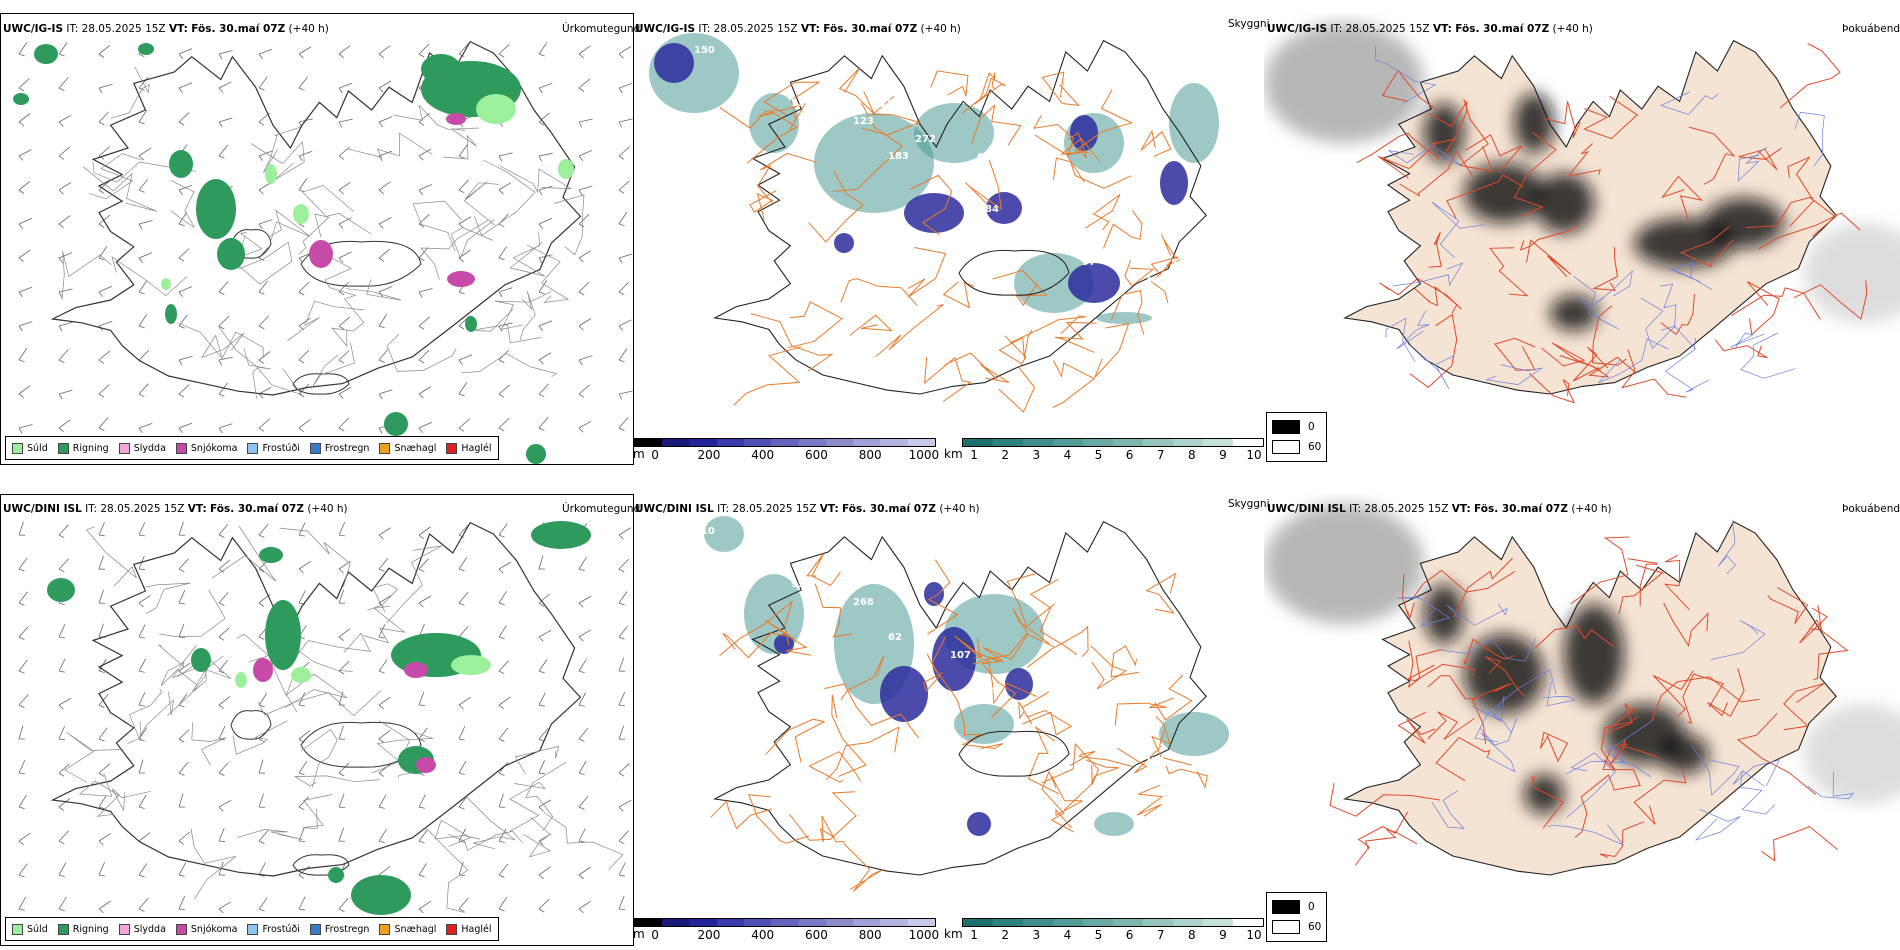  I want to click on legend-item: Snæhagl, so click(407, 448).